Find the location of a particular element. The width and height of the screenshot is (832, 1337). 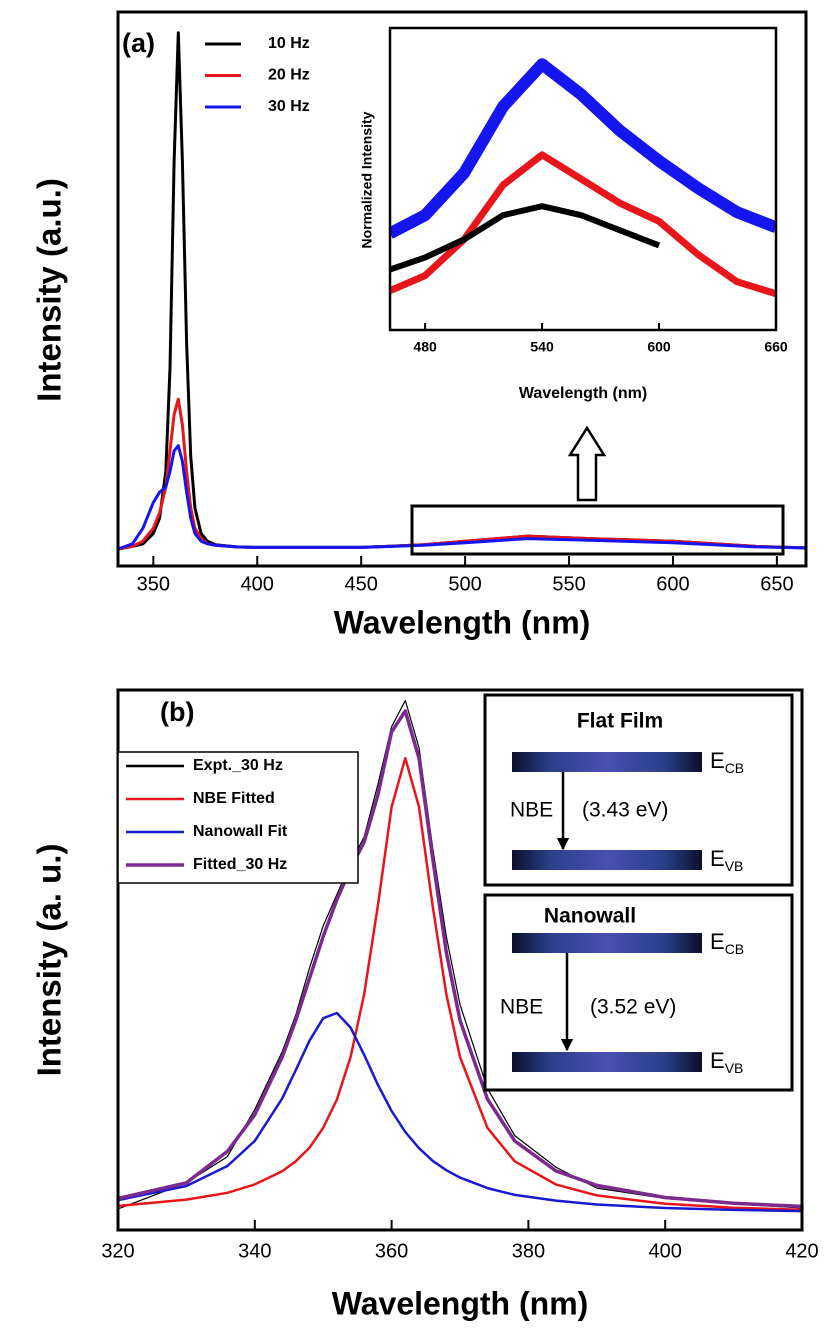

x-tick-label: 420 is located at coordinates (801, 1251).